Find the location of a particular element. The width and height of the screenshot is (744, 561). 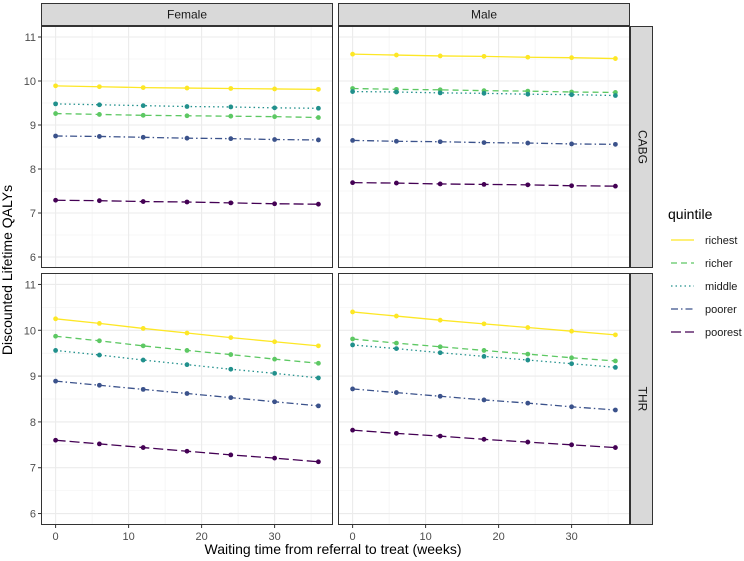

y-axis-title: Discounted Lifetime QALYs is located at coordinates (7, 270).